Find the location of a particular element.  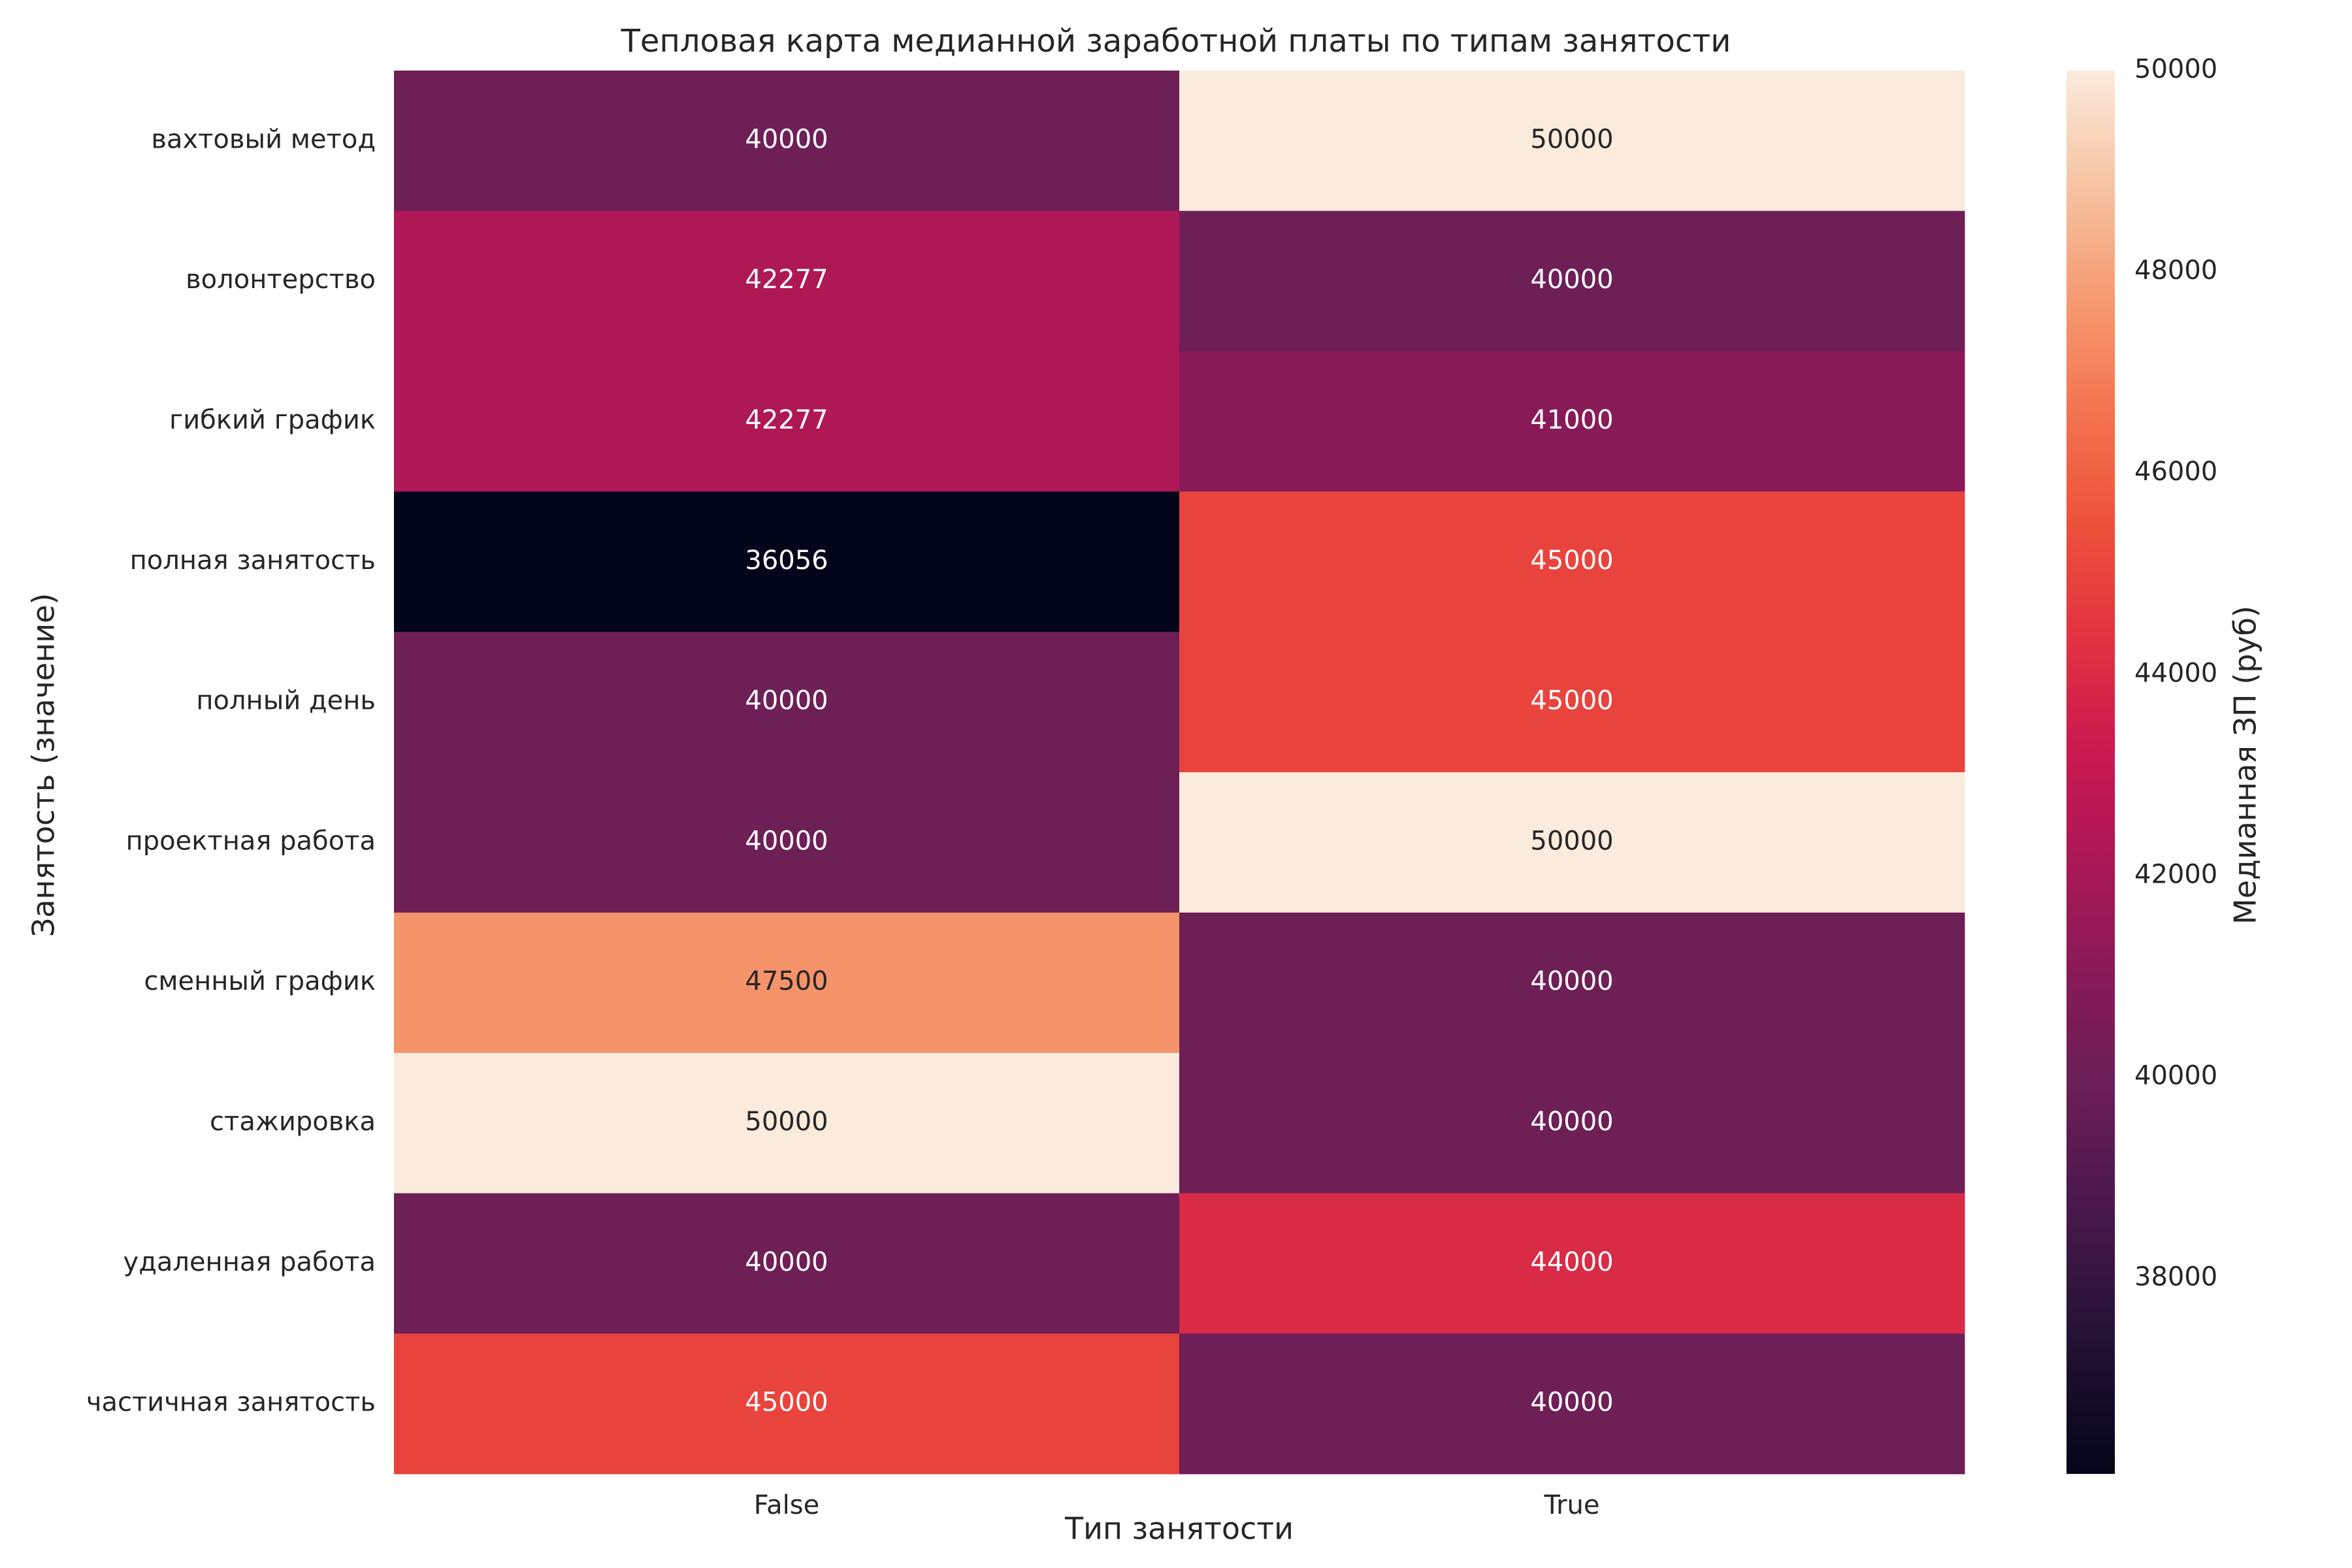

colorbar-tick-label: 40000 is located at coordinates (2175, 1075).